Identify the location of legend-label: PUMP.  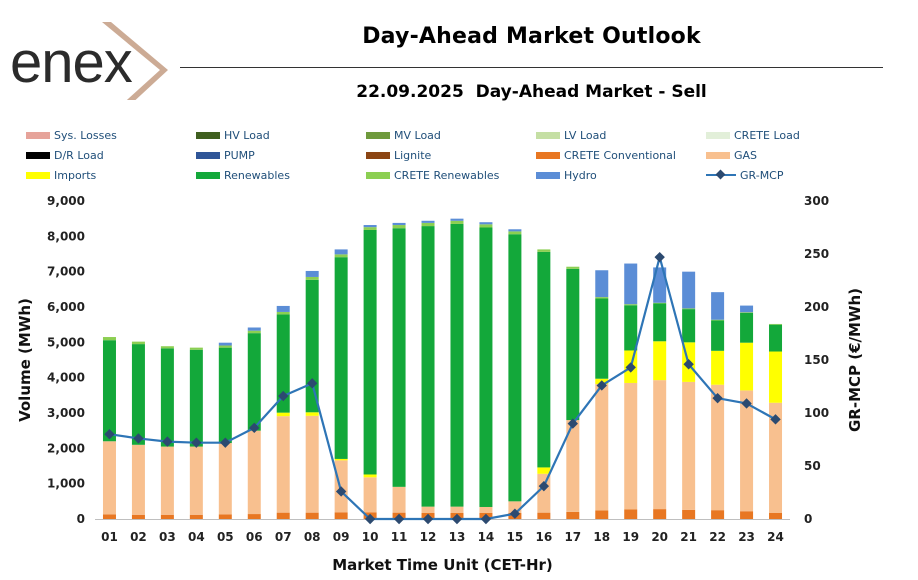
(239, 155).